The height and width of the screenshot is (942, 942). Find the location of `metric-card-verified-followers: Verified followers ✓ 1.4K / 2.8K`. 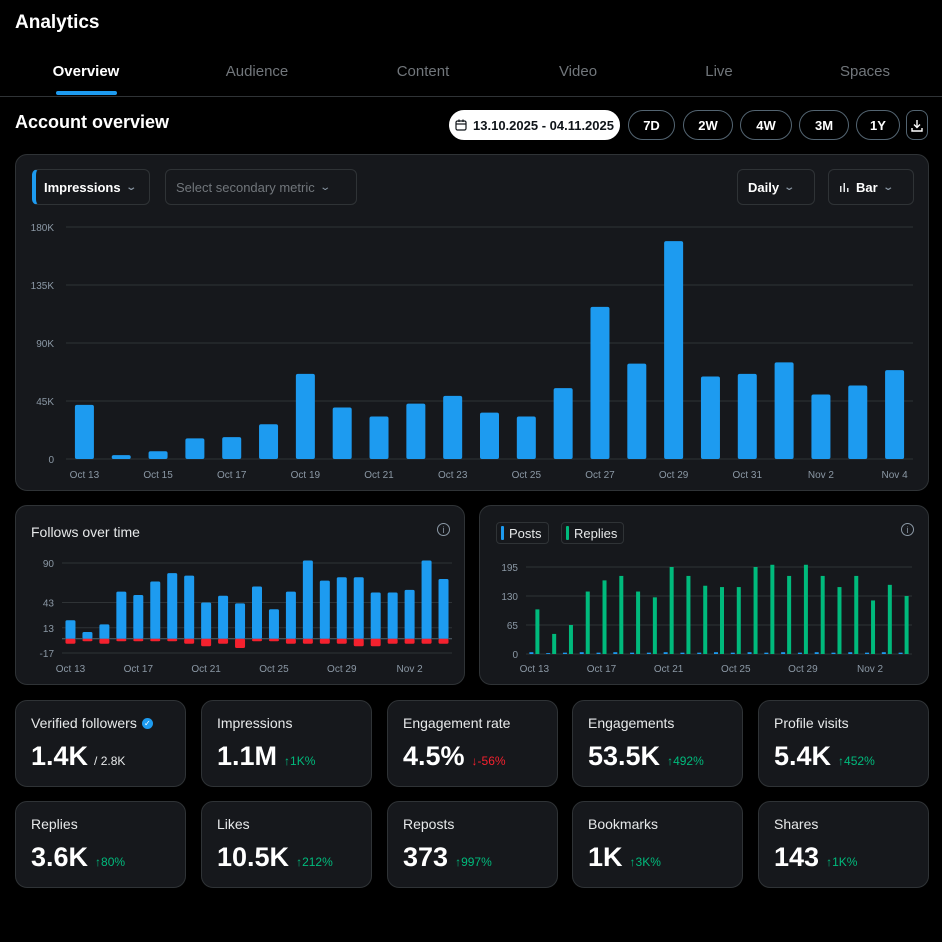

metric-card-verified-followers: Verified followers ✓ 1.4K / 2.8K is located at coordinates (100, 743).